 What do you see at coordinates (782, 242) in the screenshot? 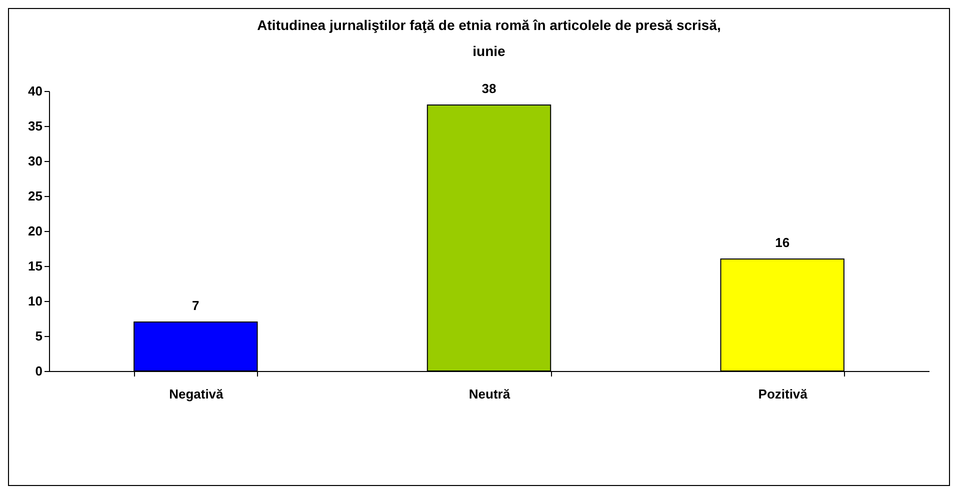
I see `data-label: 16` at bounding box center [782, 242].